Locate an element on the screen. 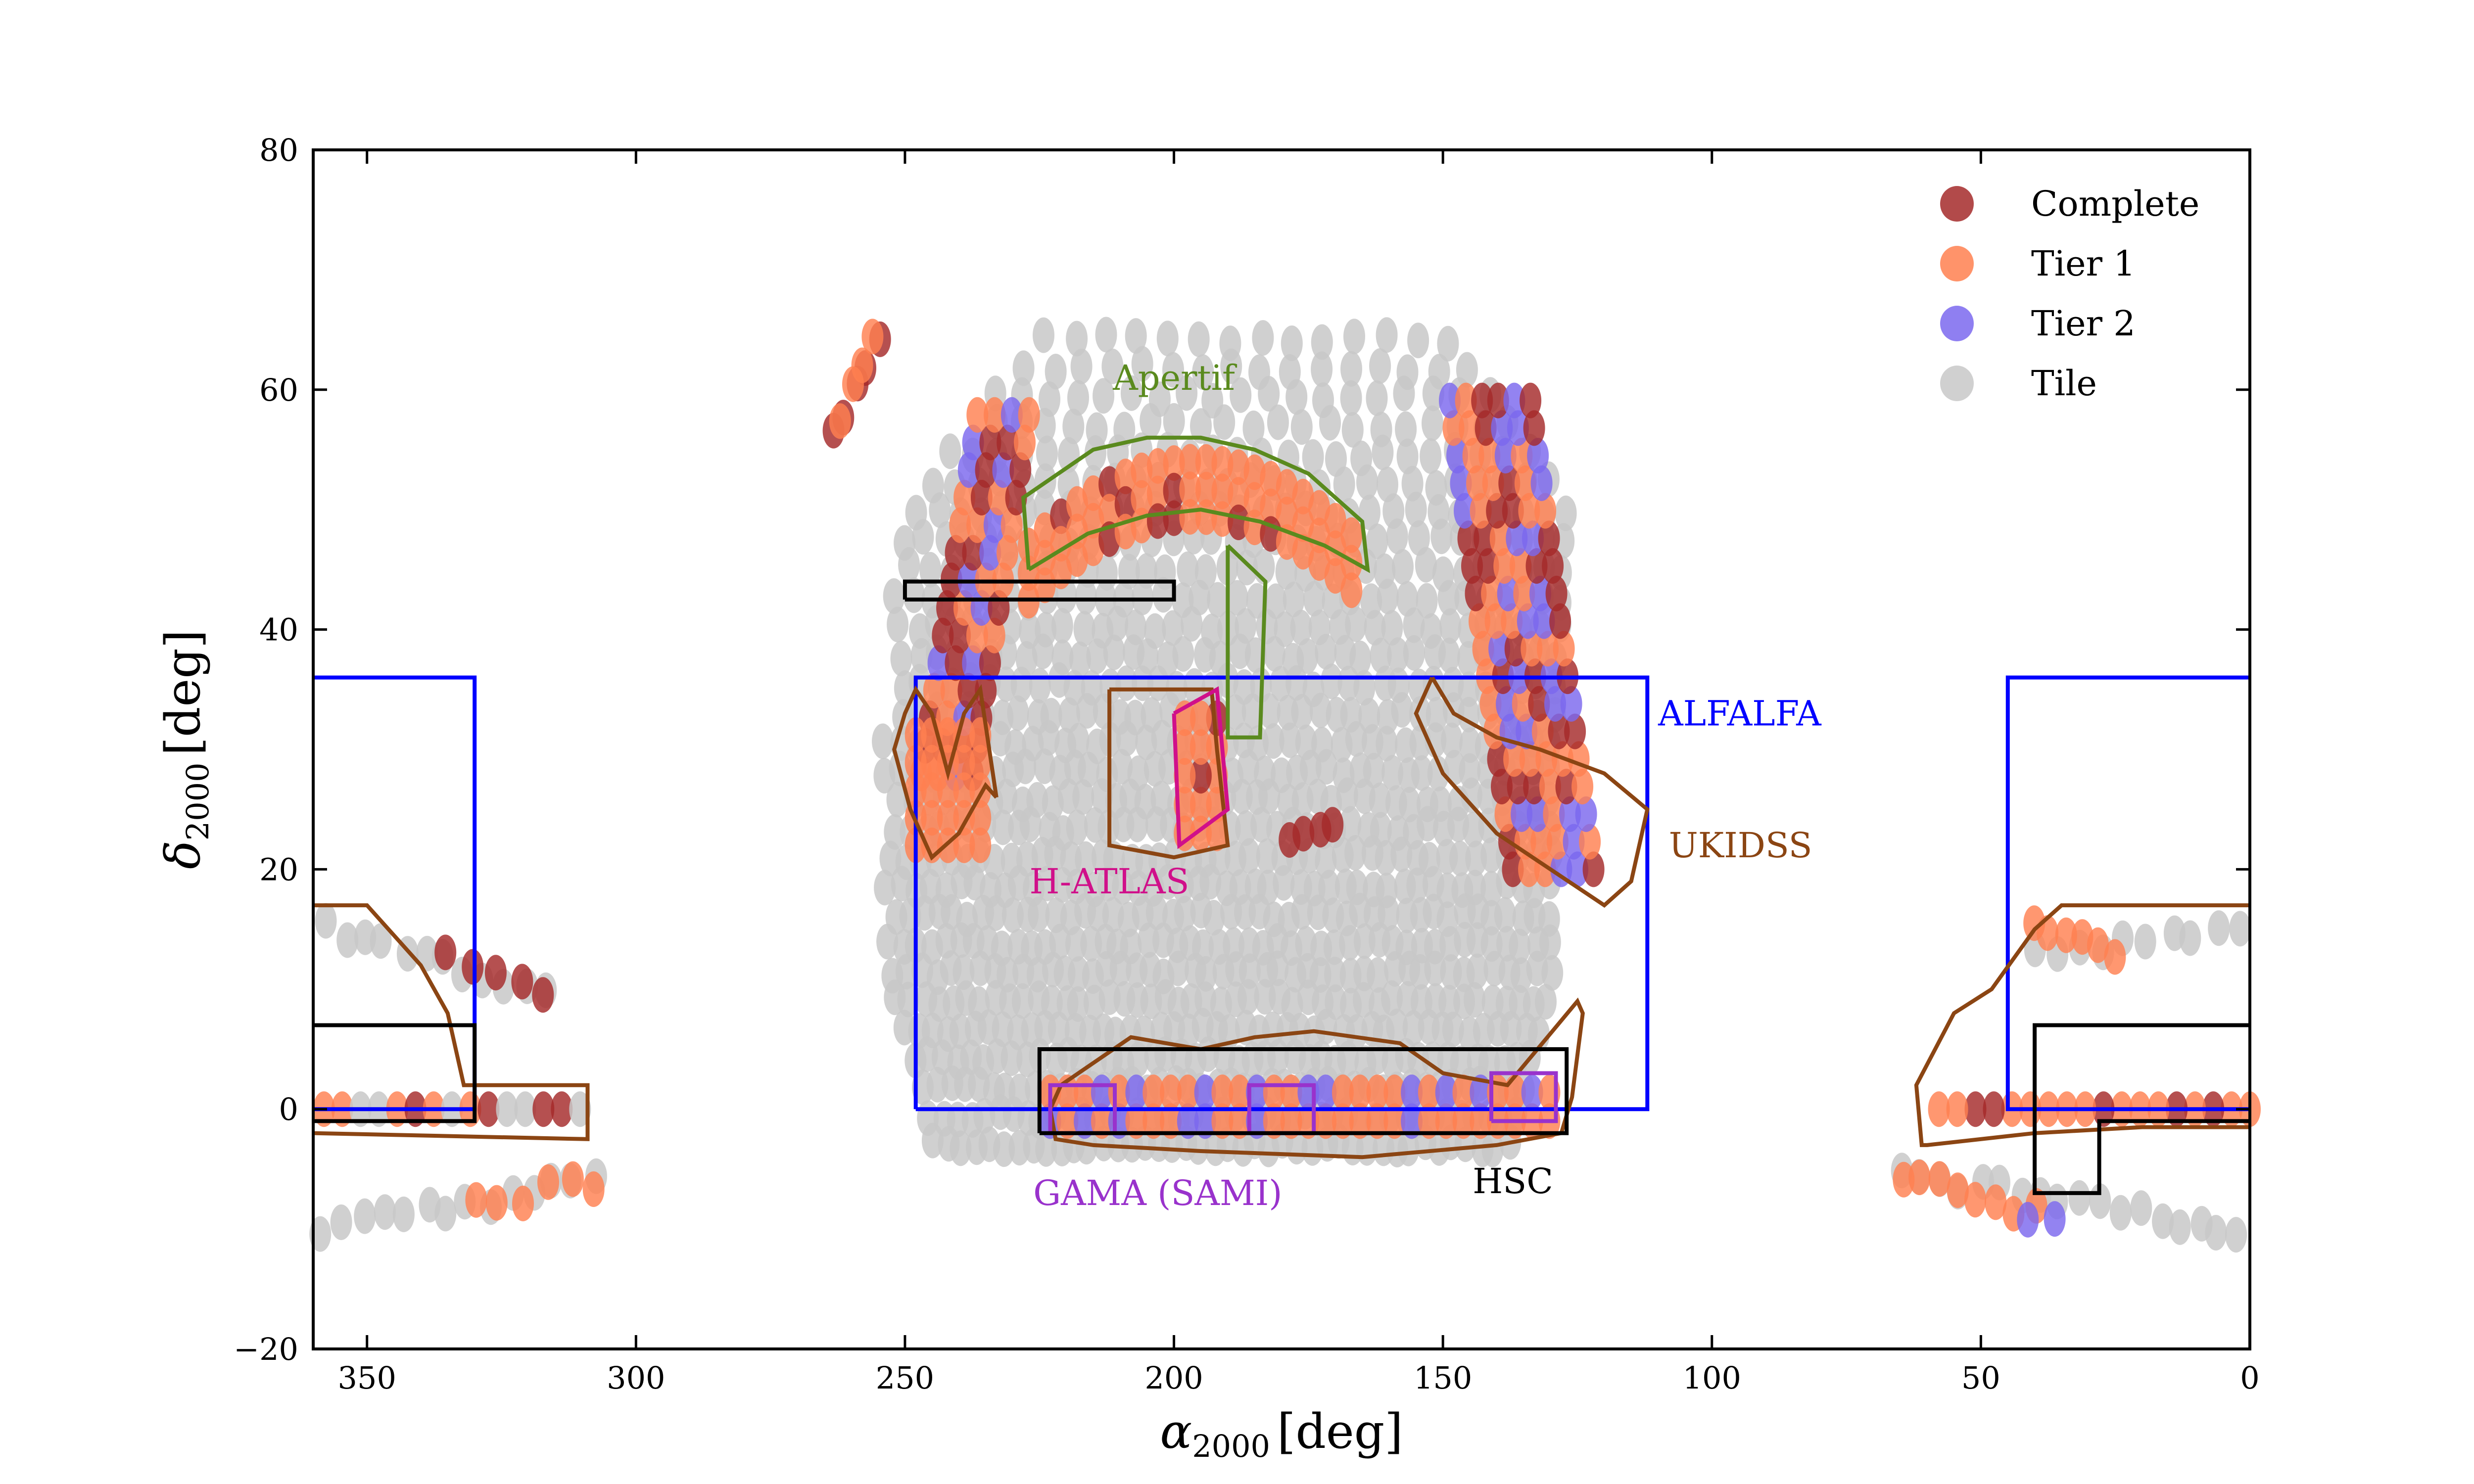 The width and height of the screenshot is (2474, 1484). hsc-outline is located at coordinates (1039, 590).